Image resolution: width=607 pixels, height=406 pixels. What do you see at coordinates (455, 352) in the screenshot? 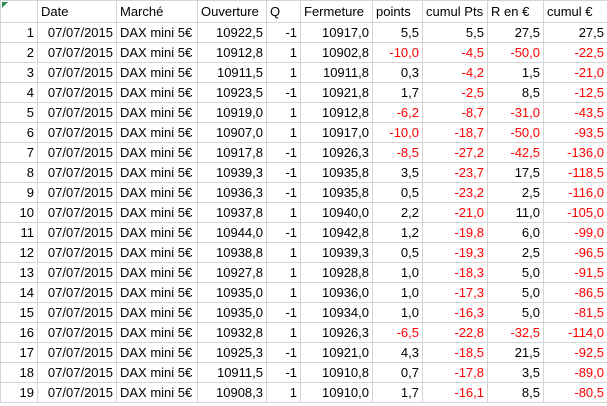
I see `cell: -18,5` at bounding box center [455, 352].